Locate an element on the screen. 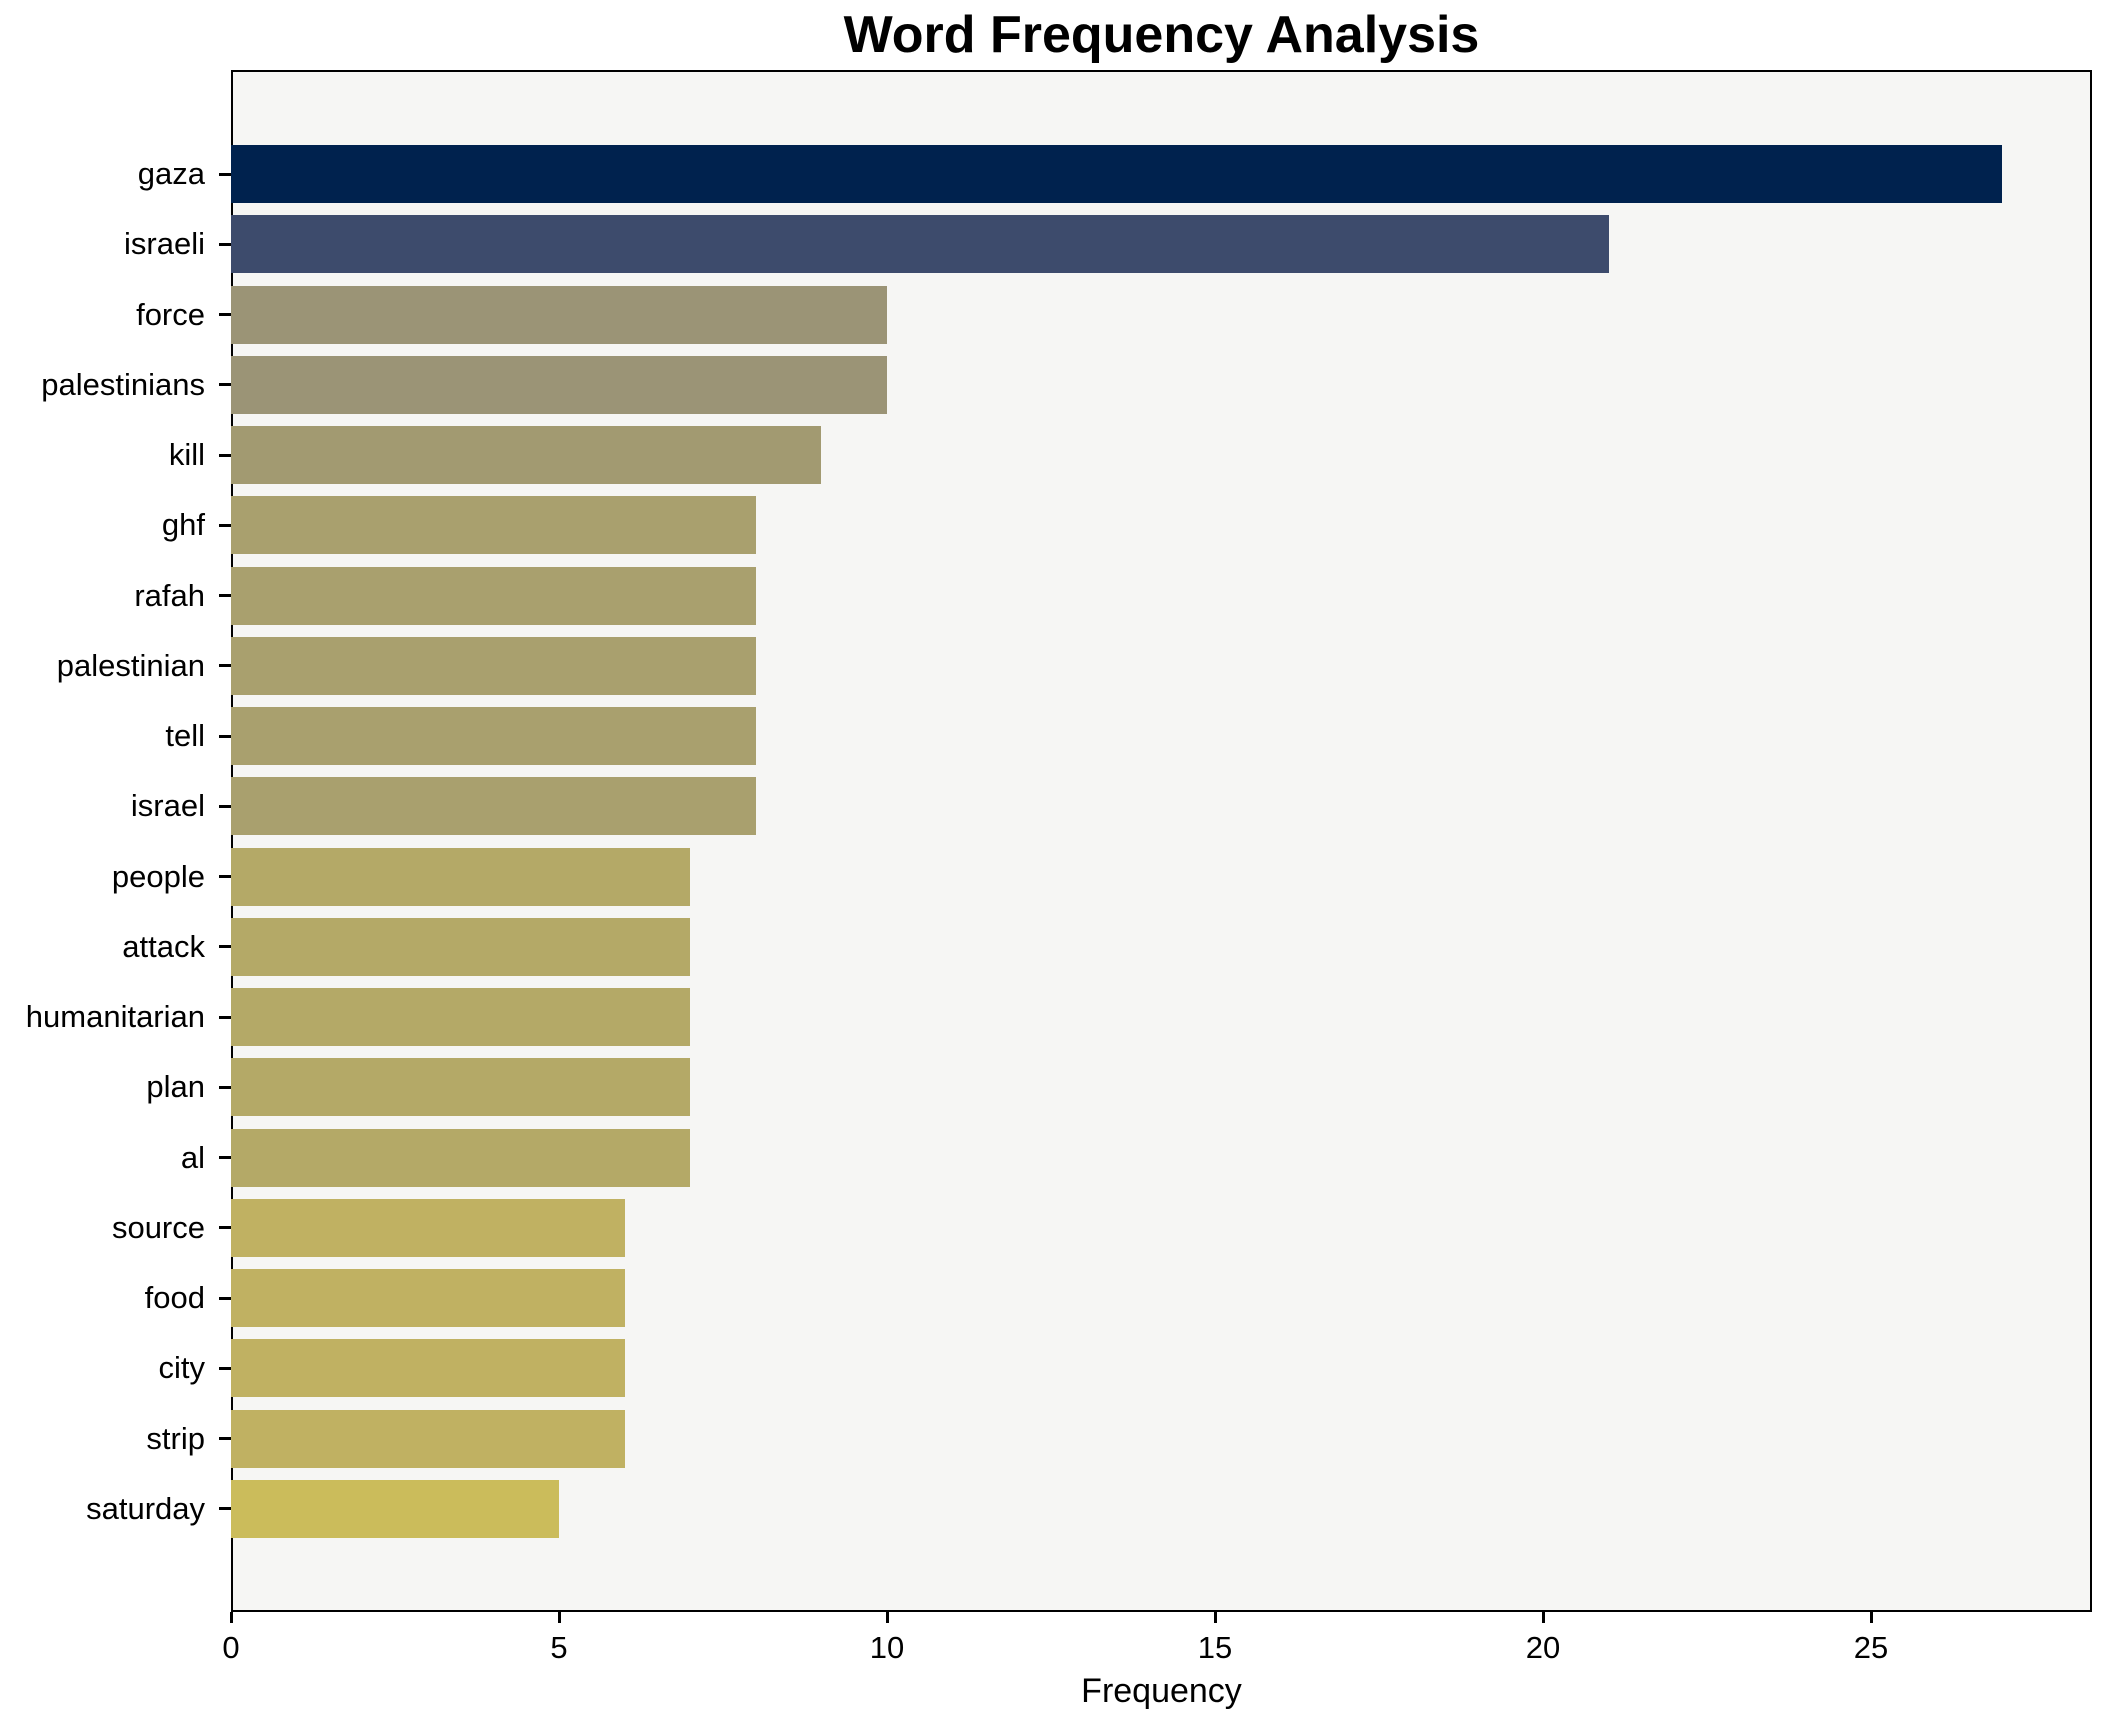 This screenshot has width=2112, height=1722. bar-row: israeli is located at coordinates (1056, 244).